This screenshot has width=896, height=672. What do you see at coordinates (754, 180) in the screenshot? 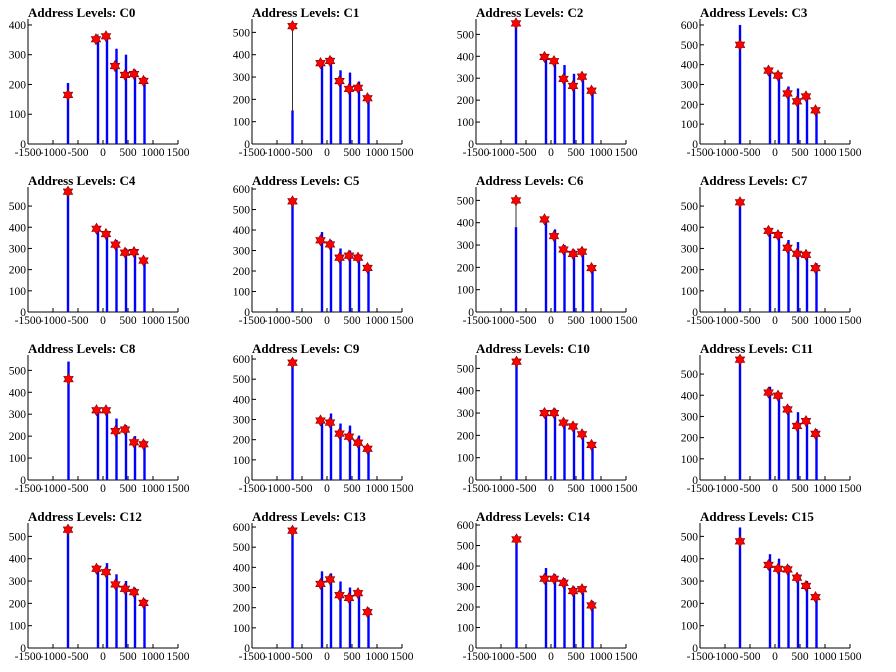
I see `chart-title: Address Levels: C7` at bounding box center [754, 180].